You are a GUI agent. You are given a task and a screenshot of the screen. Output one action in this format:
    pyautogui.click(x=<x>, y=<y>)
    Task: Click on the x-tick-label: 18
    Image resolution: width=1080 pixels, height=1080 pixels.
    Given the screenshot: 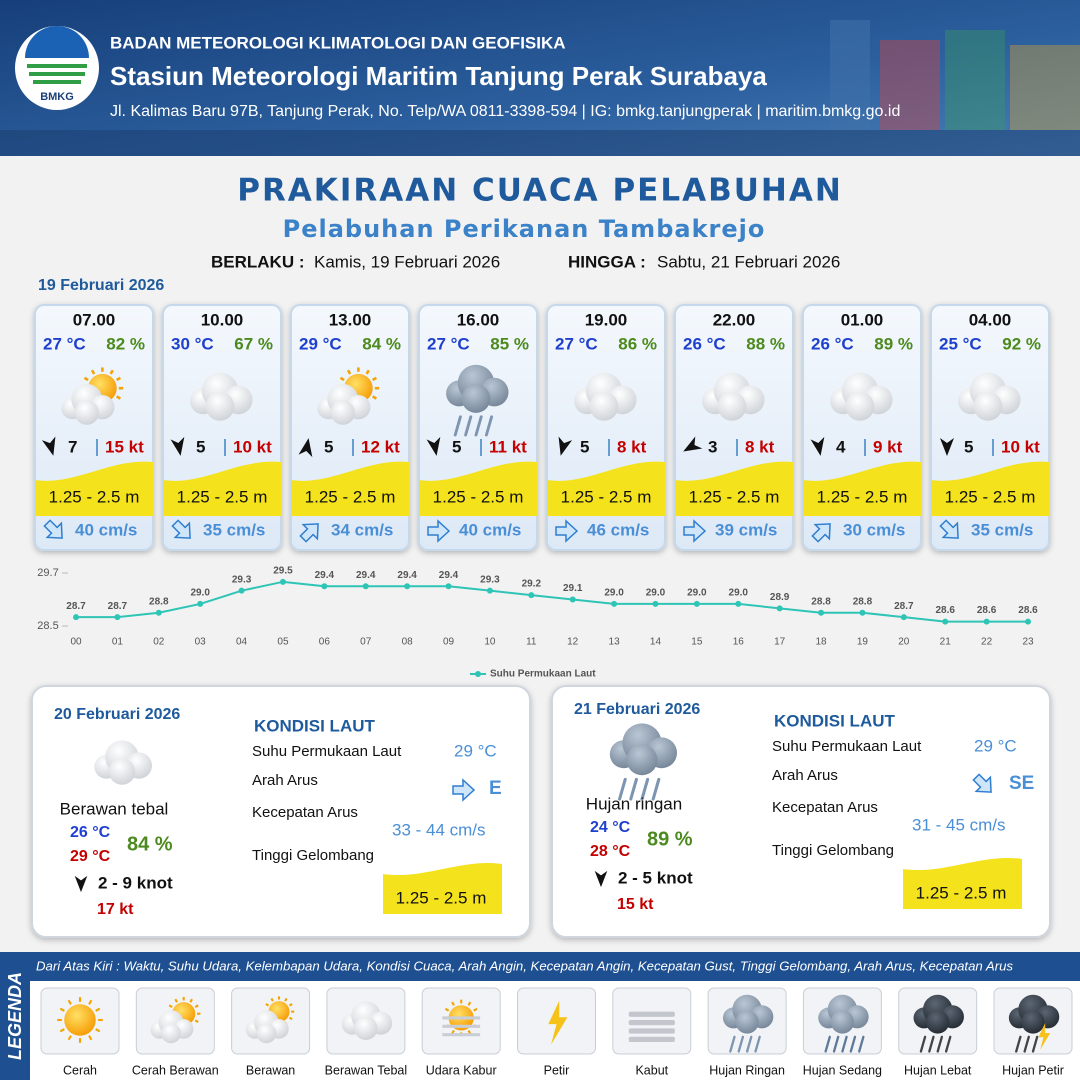 What is the action you would take?
    pyautogui.click(x=821, y=642)
    